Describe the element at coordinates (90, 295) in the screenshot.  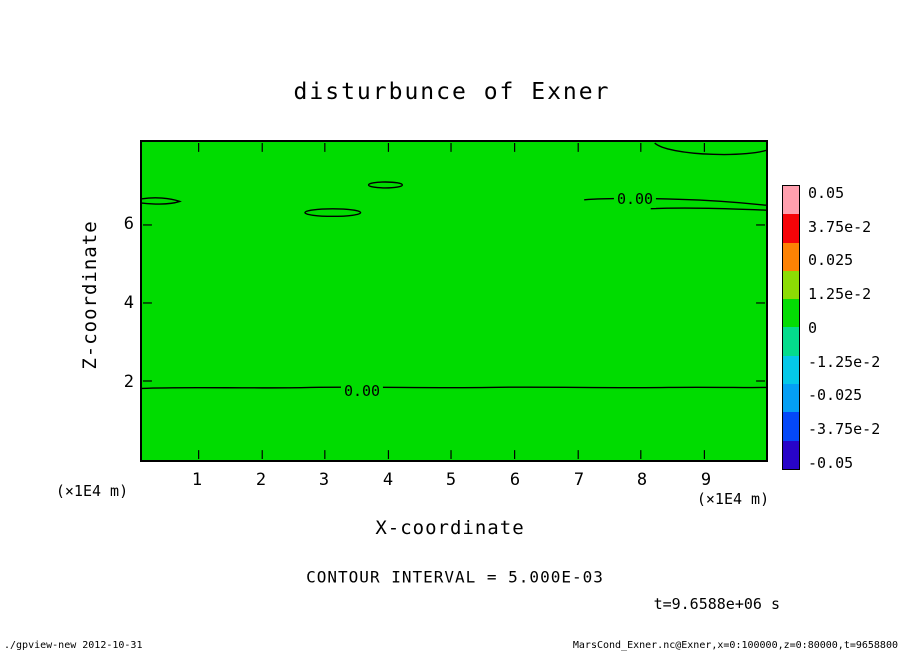
I see `y-axis-label: Z-coordinate` at that location.